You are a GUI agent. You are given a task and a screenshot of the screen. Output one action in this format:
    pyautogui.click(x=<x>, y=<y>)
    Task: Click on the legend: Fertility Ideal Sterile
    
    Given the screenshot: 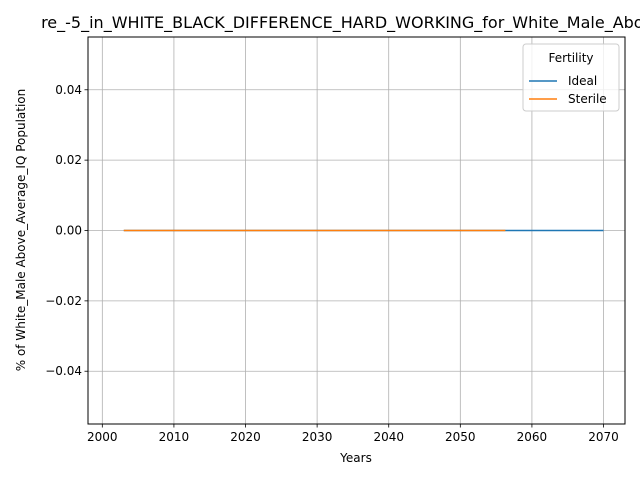 What is the action you would take?
    pyautogui.click(x=571, y=77)
    